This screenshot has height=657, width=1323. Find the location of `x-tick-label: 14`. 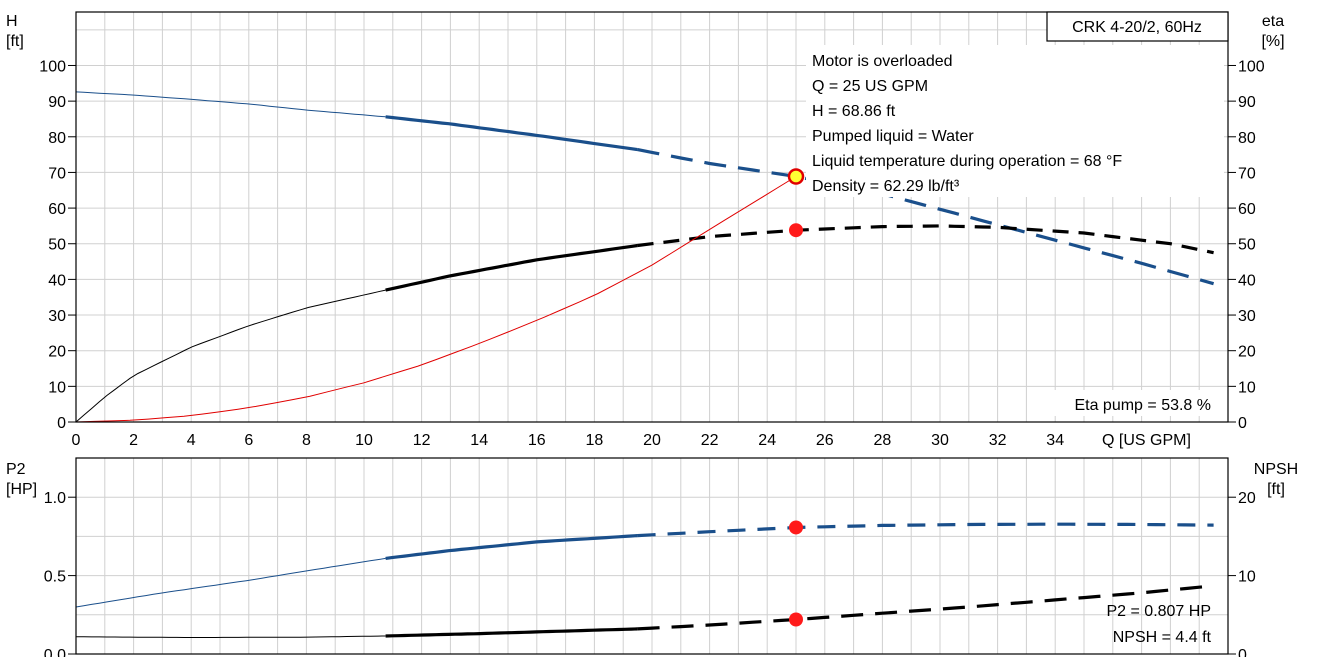

x-tick-label: 14 is located at coordinates (479, 440).